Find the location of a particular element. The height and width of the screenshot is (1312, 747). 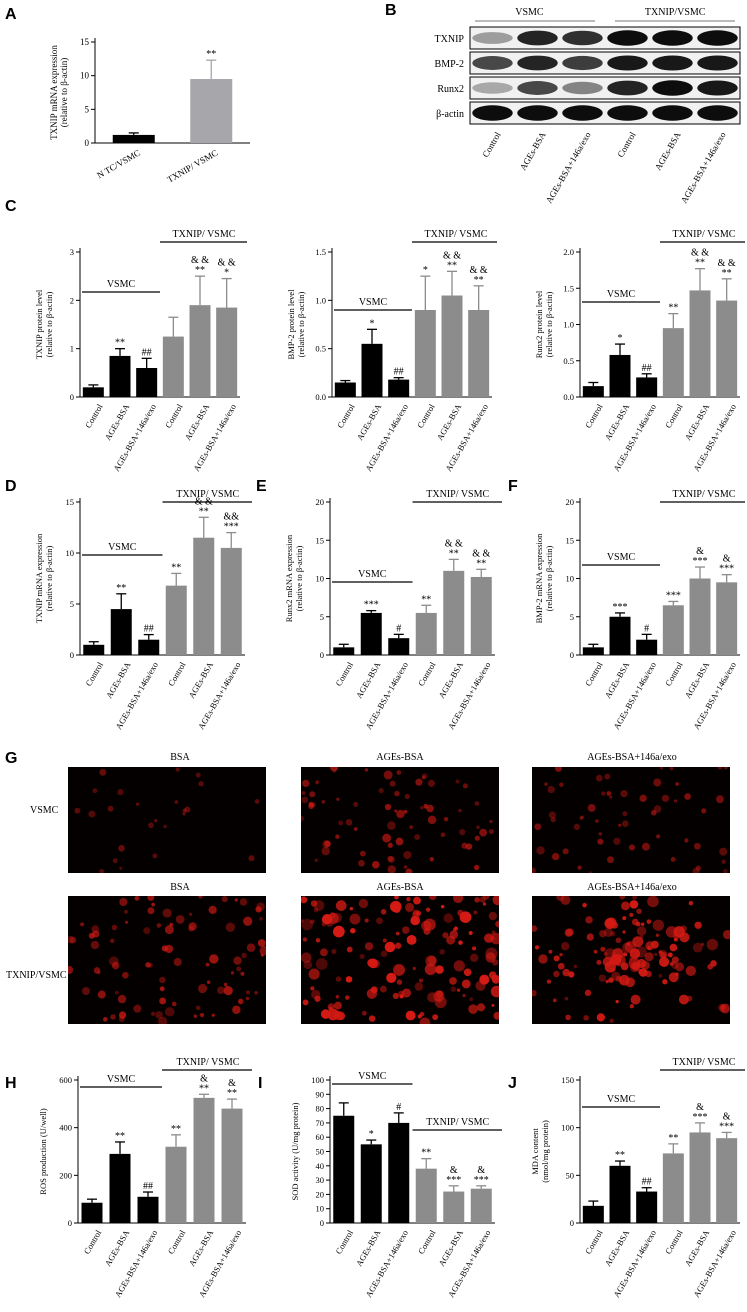

significance-mark: ## is located at coordinates (647, 1182).